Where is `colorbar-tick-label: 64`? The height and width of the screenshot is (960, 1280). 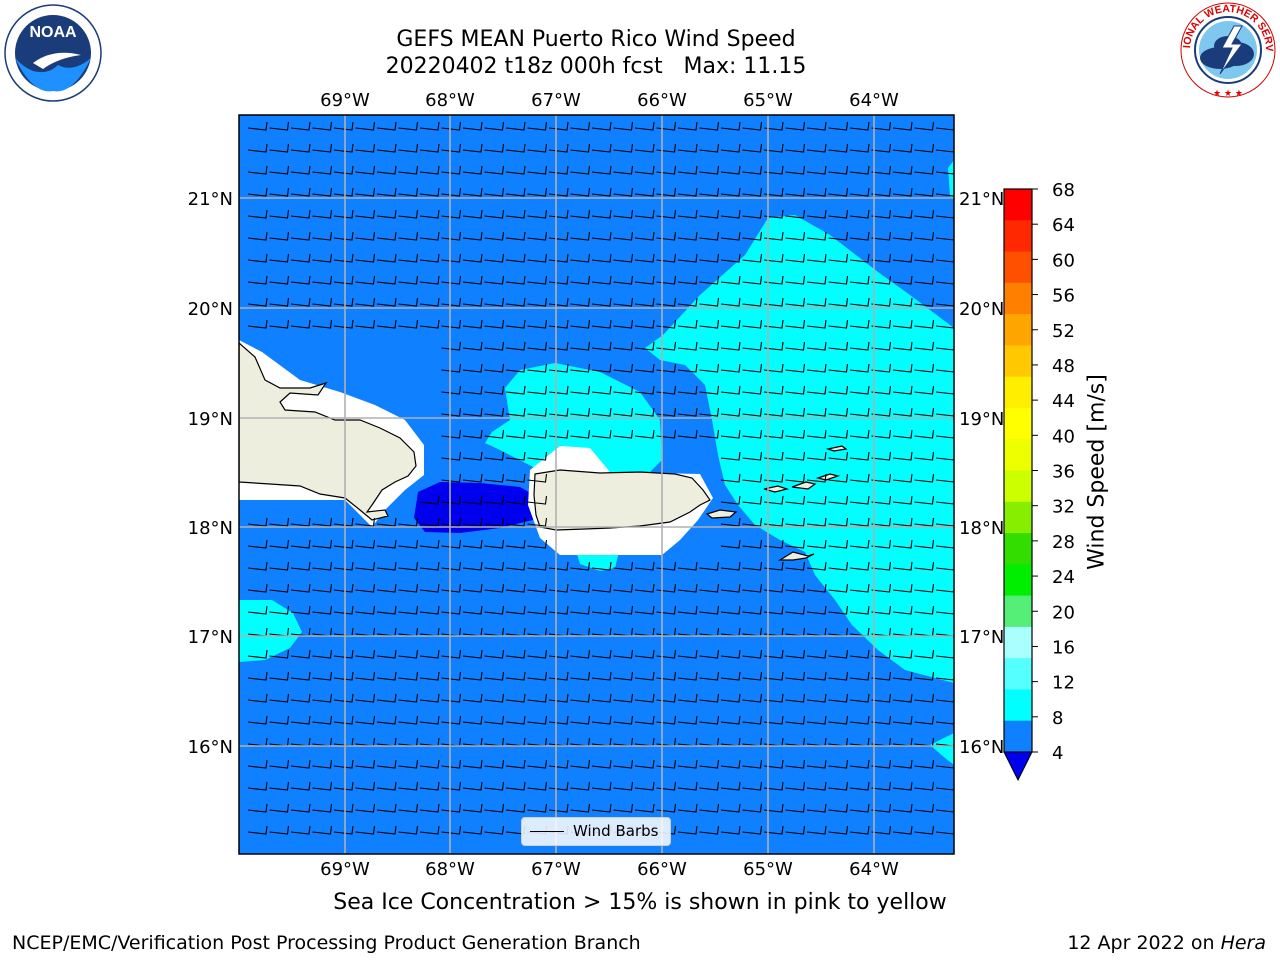
colorbar-tick-label: 64 is located at coordinates (1063, 225).